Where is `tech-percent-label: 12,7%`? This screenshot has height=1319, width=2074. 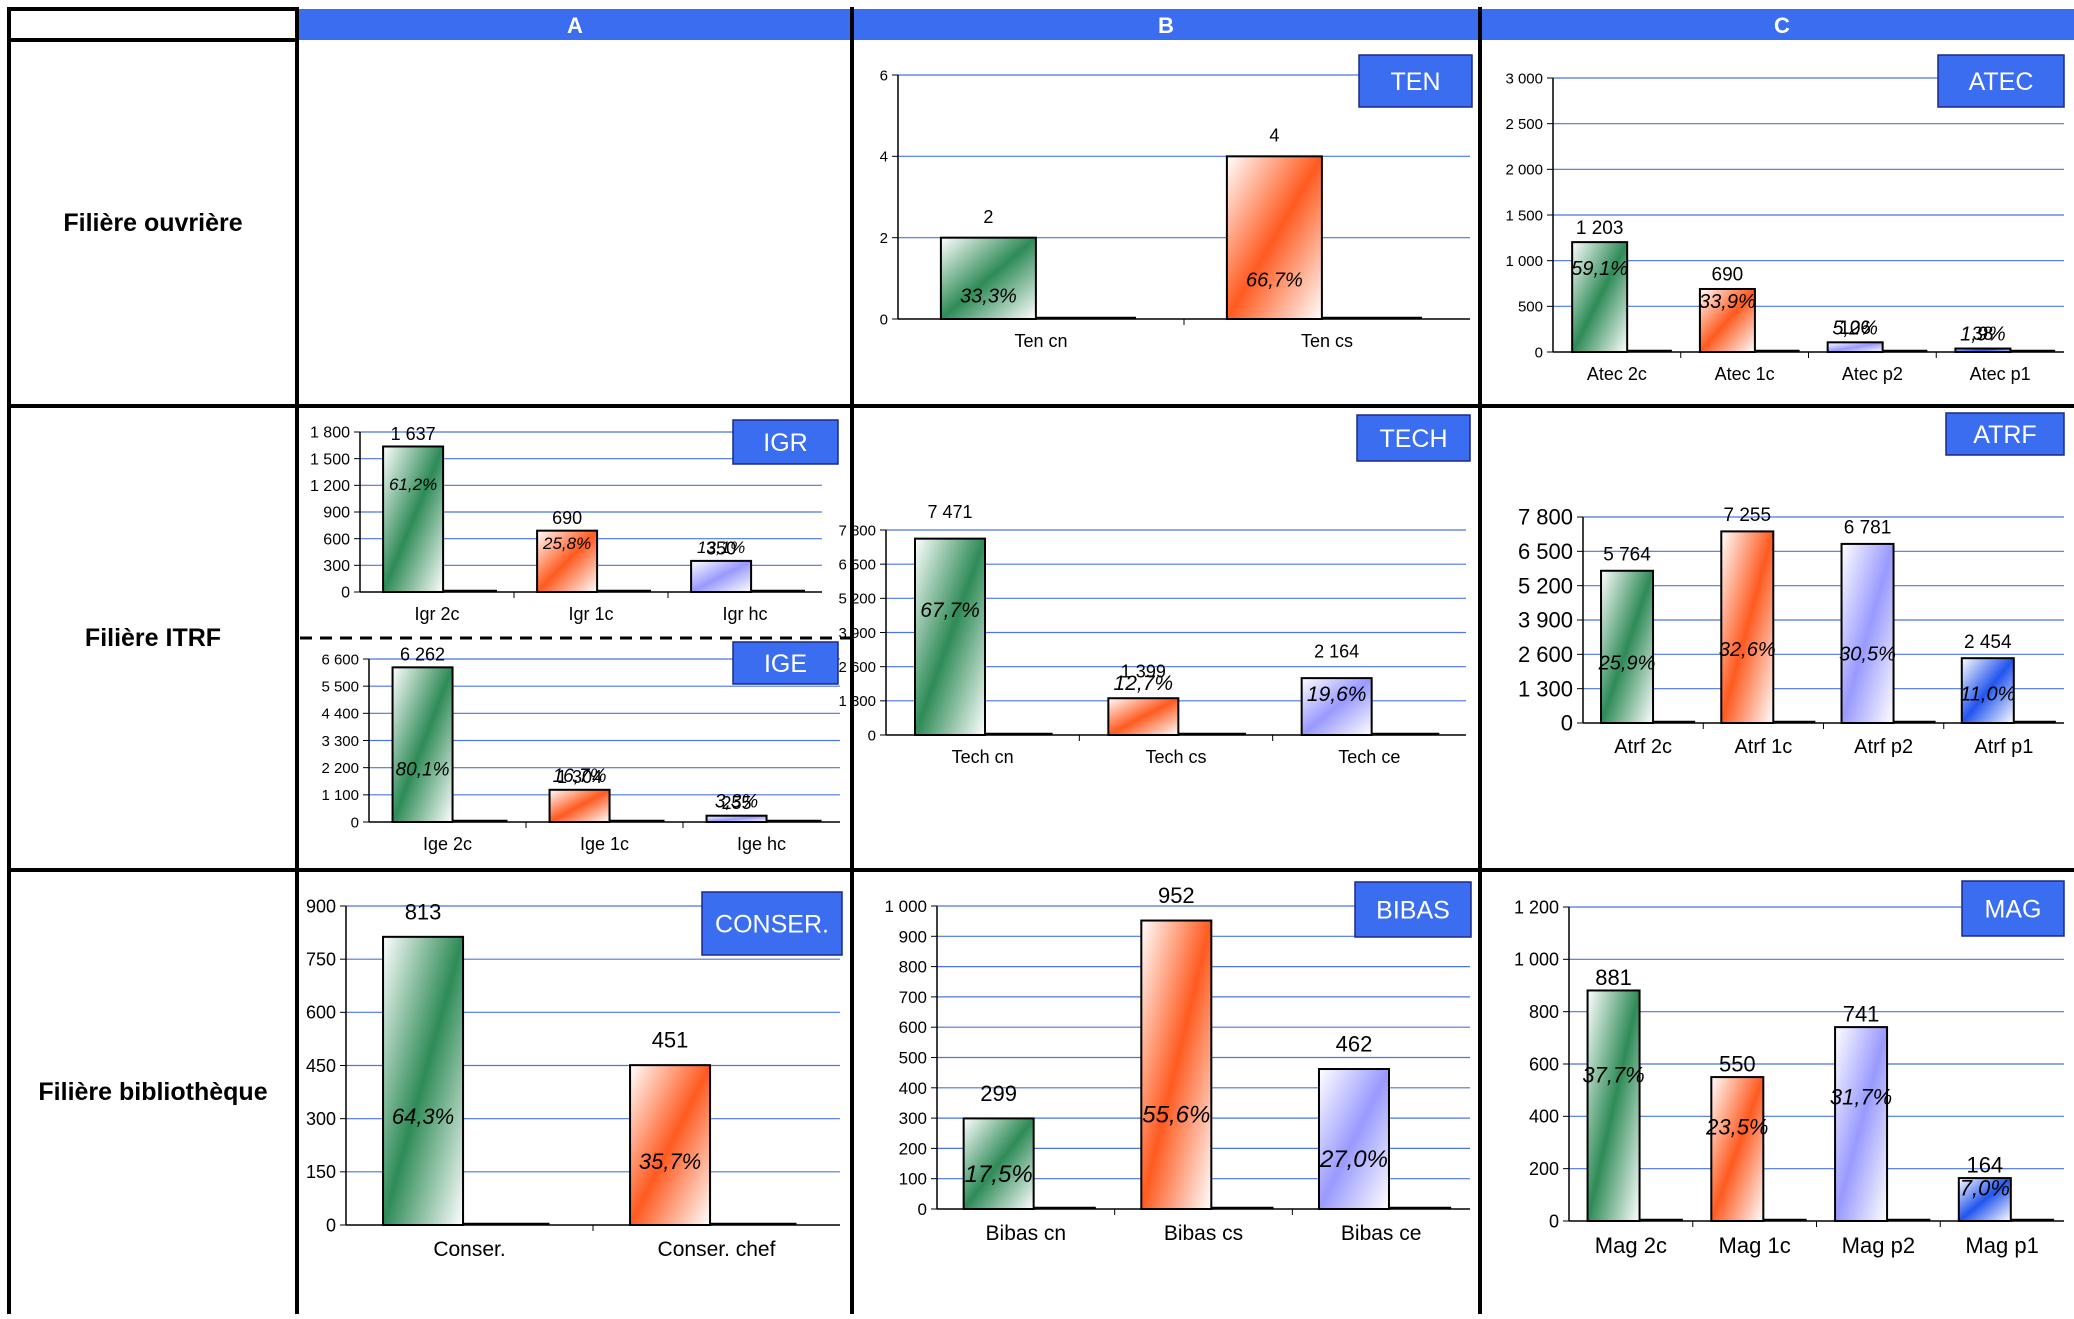 tech-percent-label: 12,7% is located at coordinates (1144, 683).